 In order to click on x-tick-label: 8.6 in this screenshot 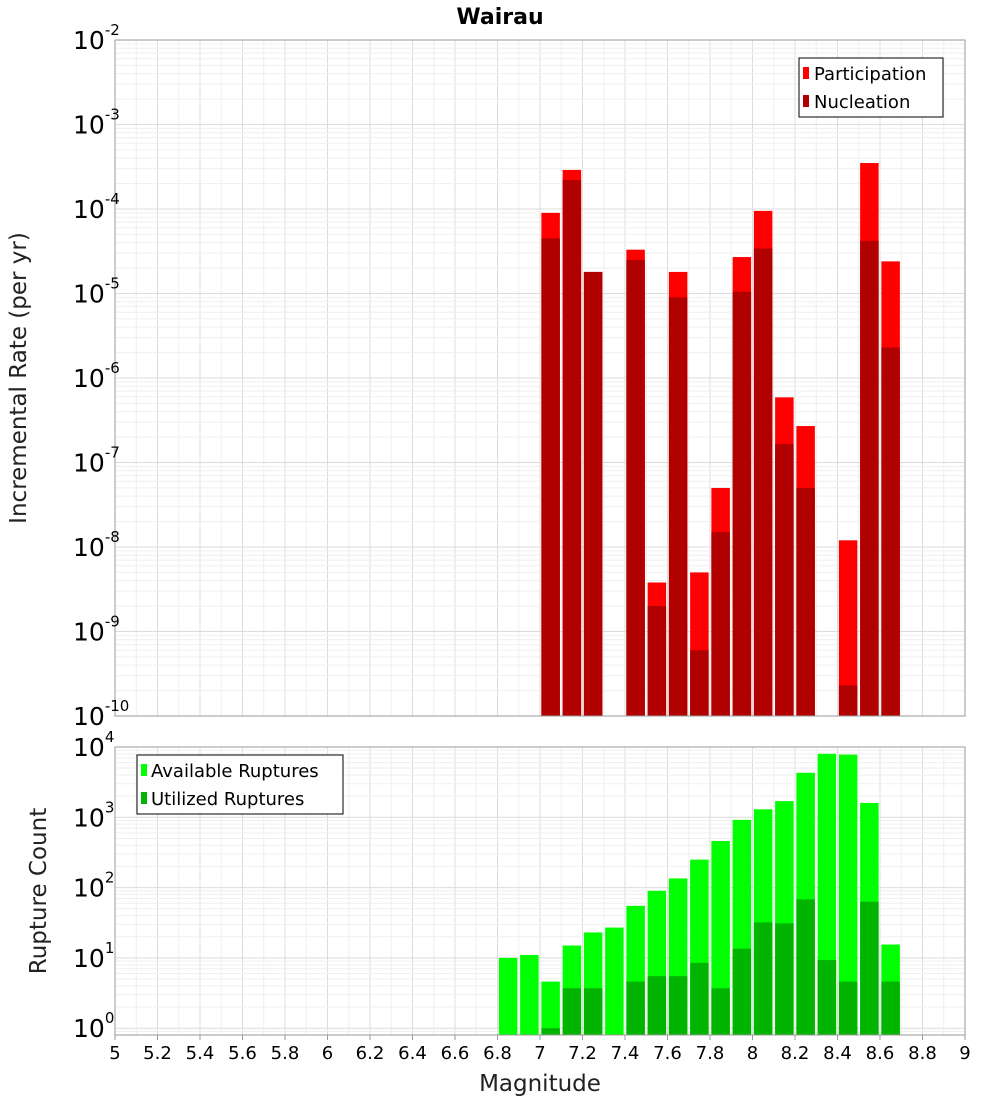, I will do `click(880, 1053)`.